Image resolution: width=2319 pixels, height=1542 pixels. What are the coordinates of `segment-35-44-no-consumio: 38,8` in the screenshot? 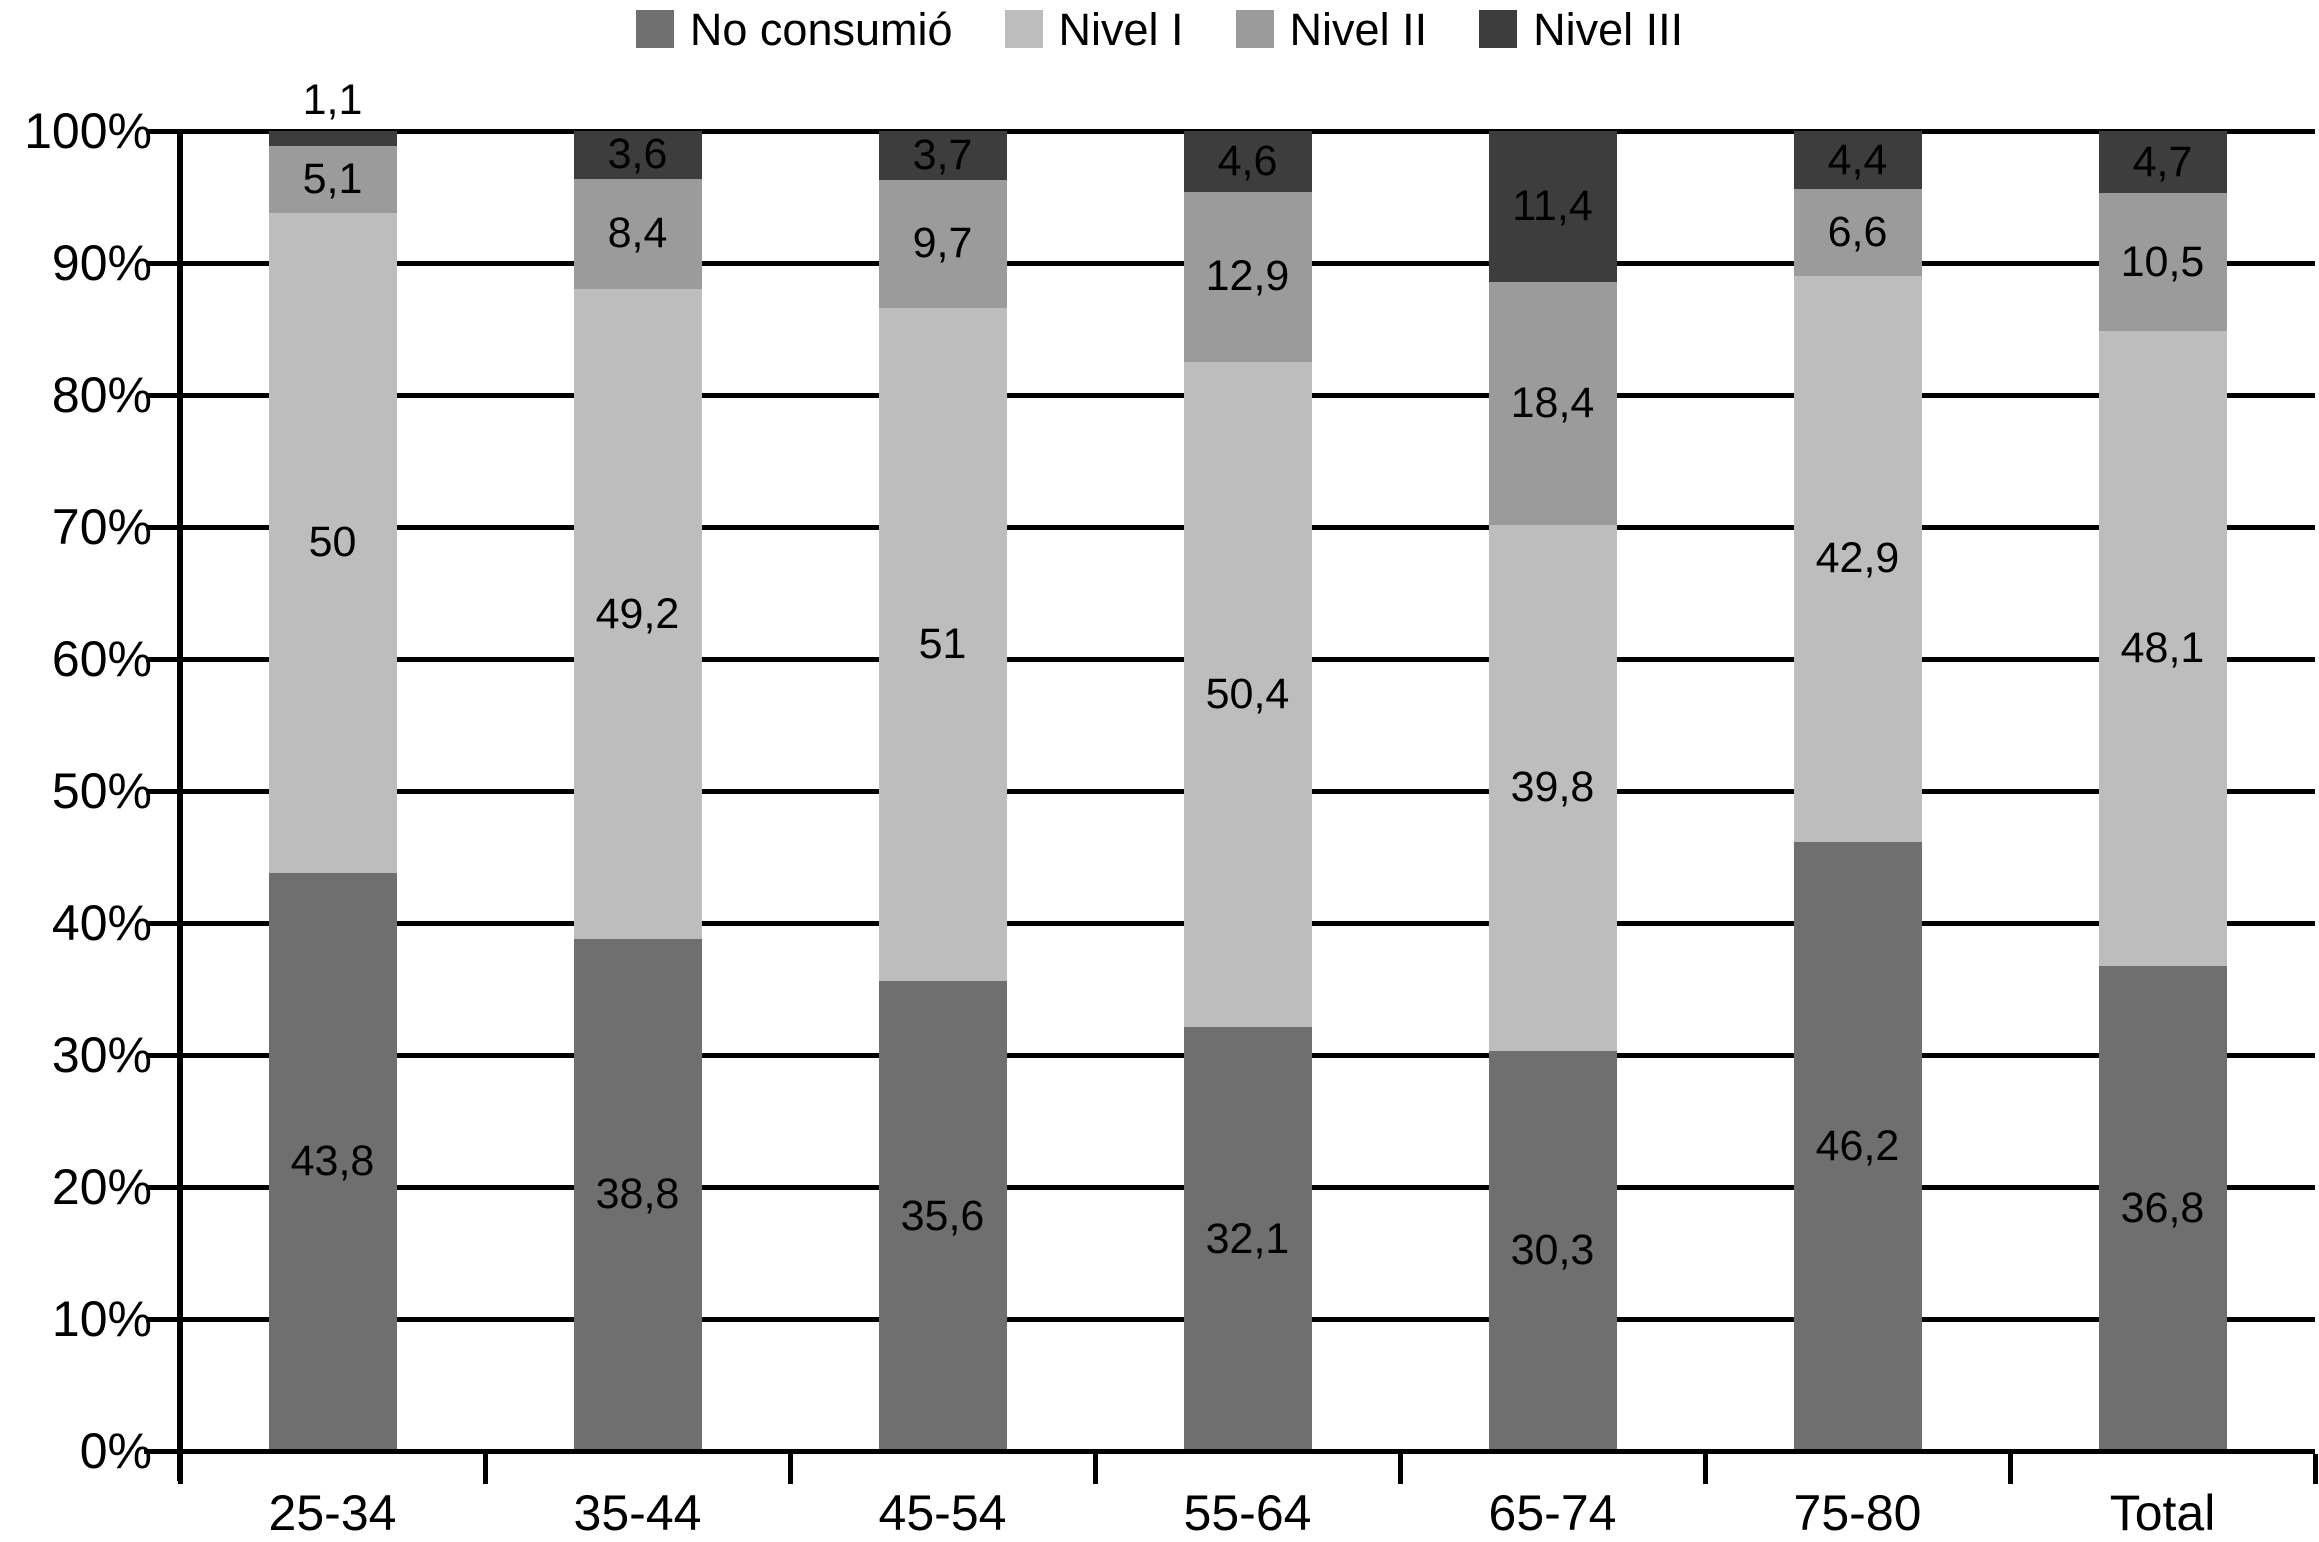 It's located at (637, 1194).